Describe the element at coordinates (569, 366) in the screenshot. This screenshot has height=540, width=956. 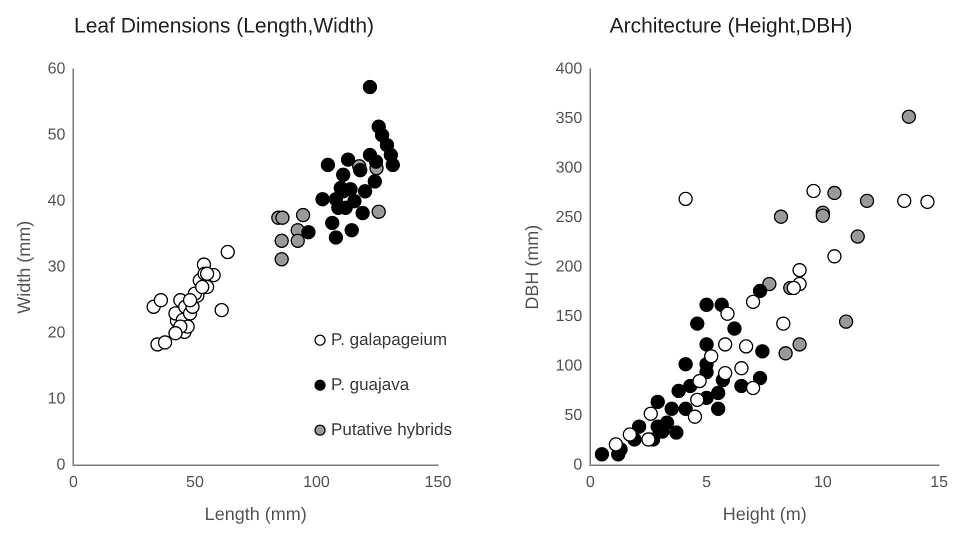
I see `y-tick-label: 100` at that location.